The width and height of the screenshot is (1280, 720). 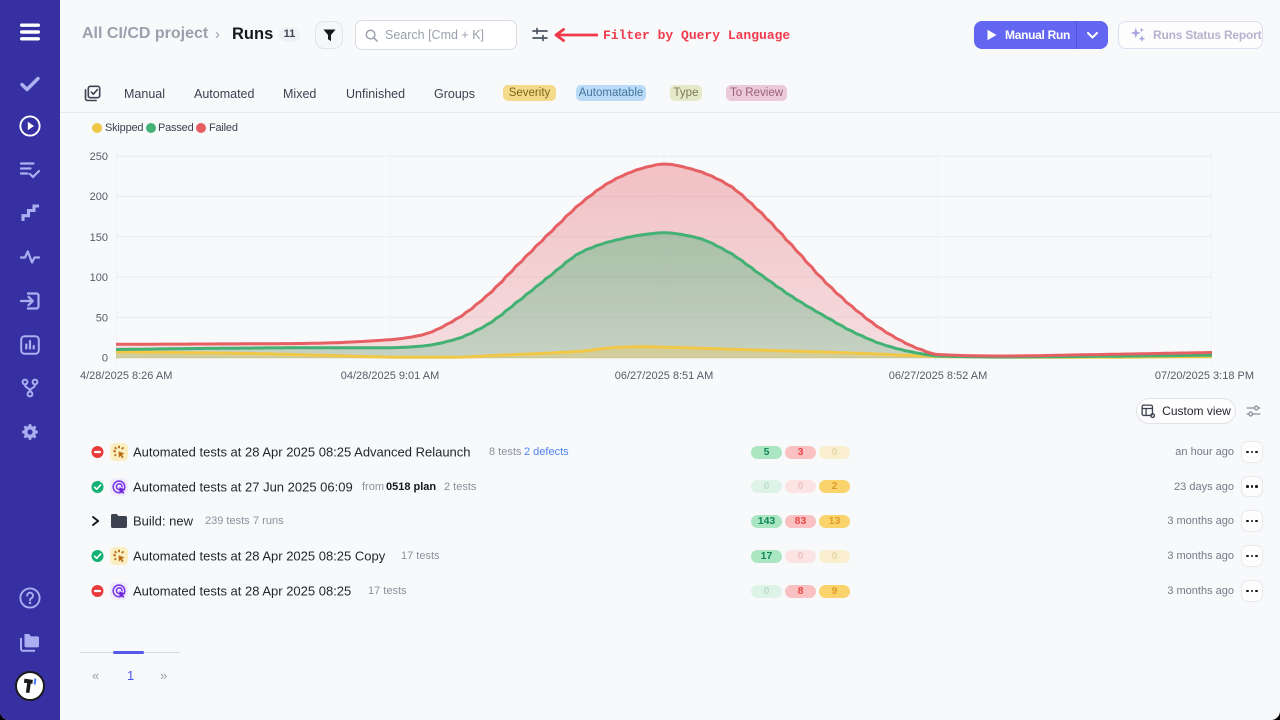 I want to click on svg-text: 150, so click(x=99, y=238).